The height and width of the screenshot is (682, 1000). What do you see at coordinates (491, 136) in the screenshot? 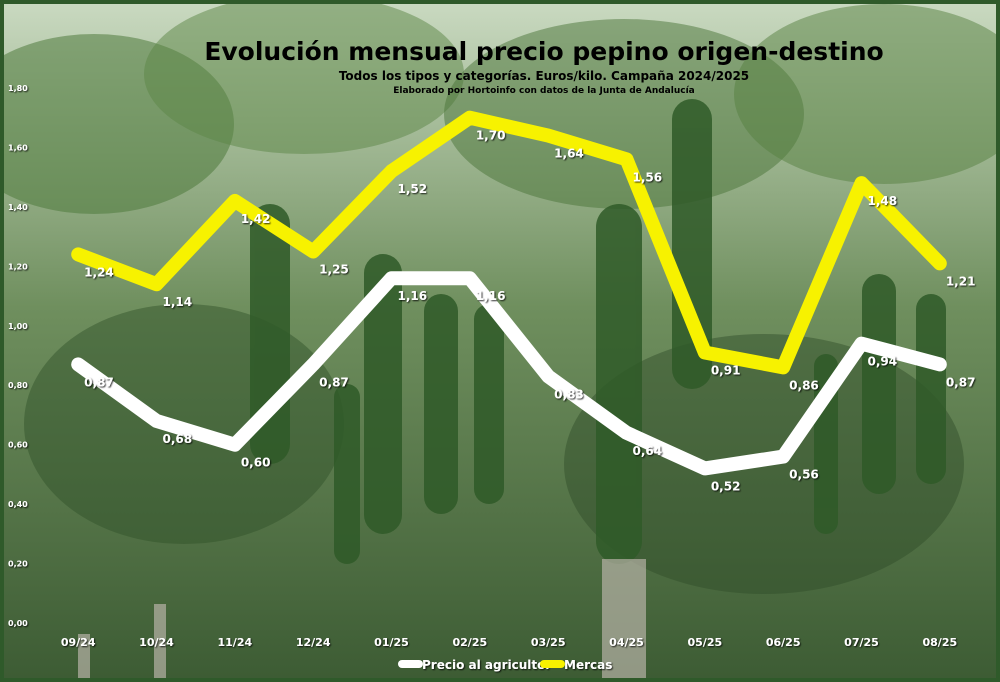
I see `data-label-mercas: 1,70` at bounding box center [491, 136].